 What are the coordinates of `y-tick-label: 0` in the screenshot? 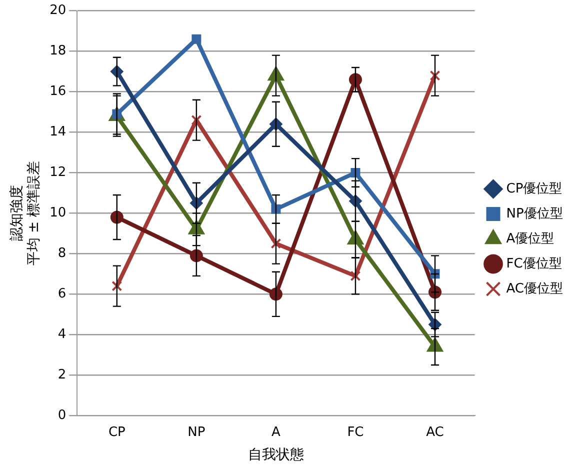 It's located at (62, 415).